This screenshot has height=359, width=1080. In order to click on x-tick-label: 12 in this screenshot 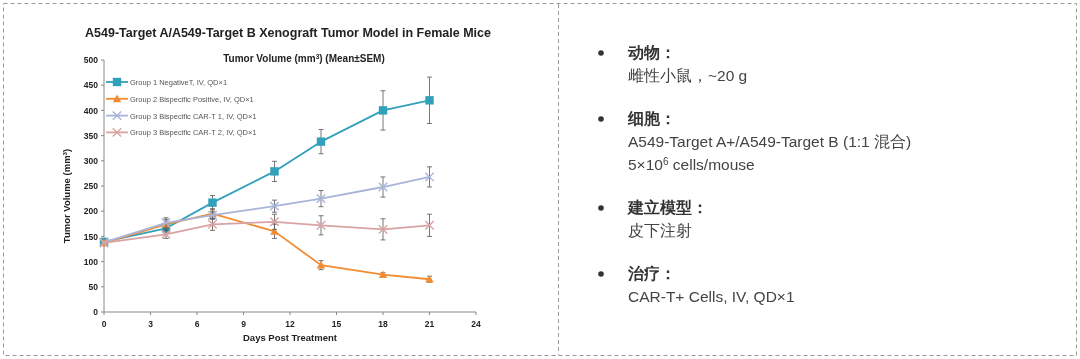, I will do `click(290, 324)`.